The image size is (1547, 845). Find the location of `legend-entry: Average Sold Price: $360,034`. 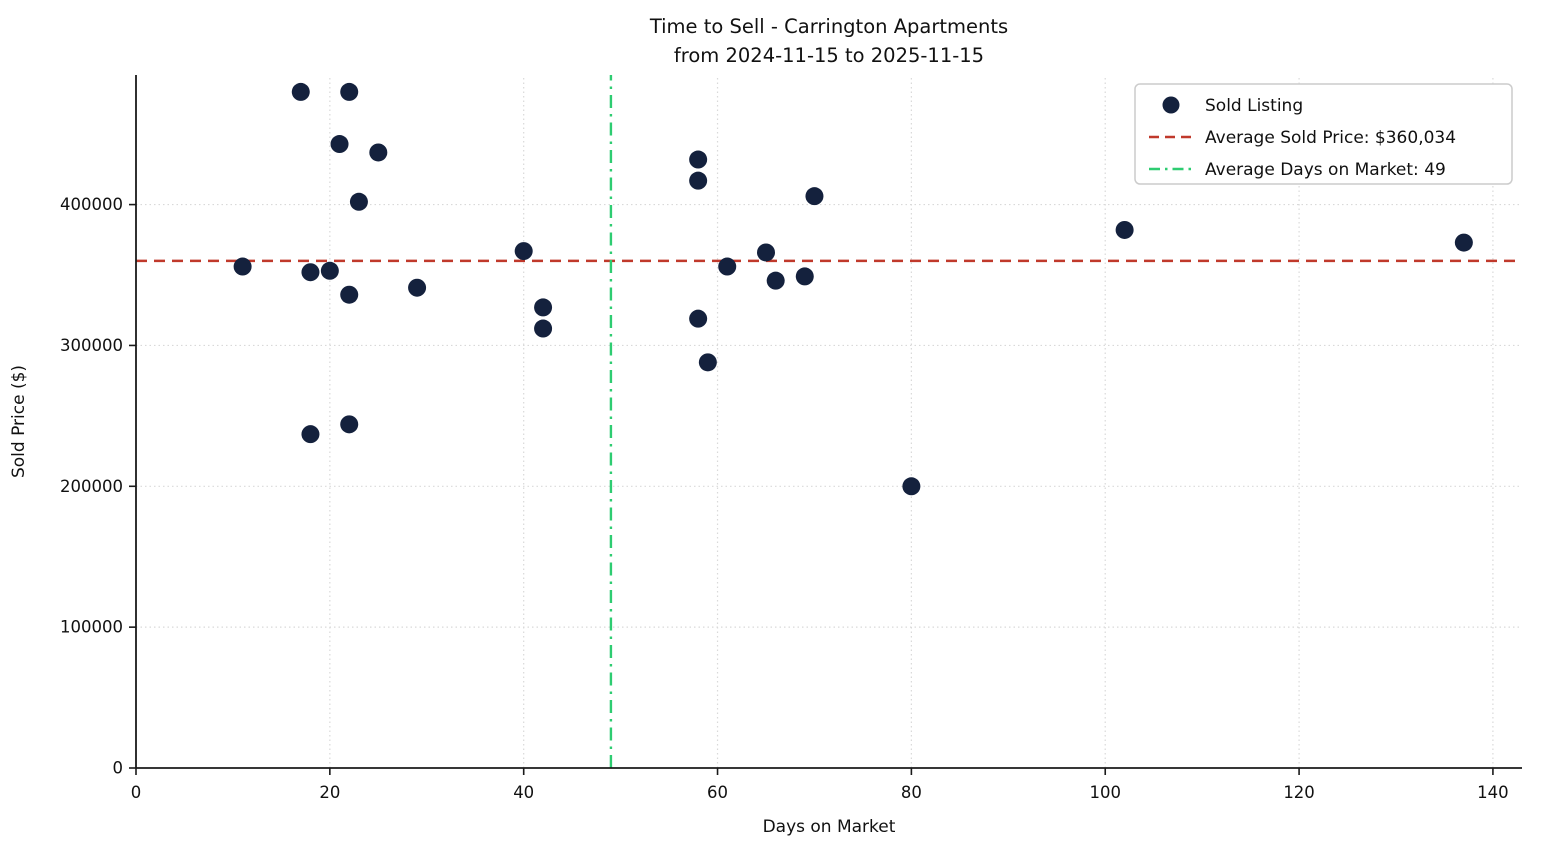

legend-entry: Average Sold Price: $360,034 is located at coordinates (1302, 138).